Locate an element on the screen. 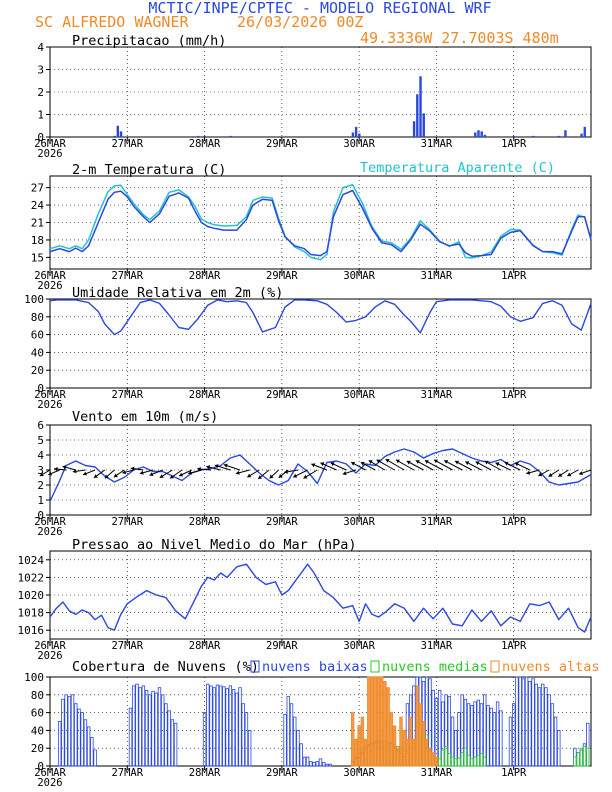 The width and height of the screenshot is (612, 792). cloud-xtick-label: 31MAR is located at coordinates (437, 773).